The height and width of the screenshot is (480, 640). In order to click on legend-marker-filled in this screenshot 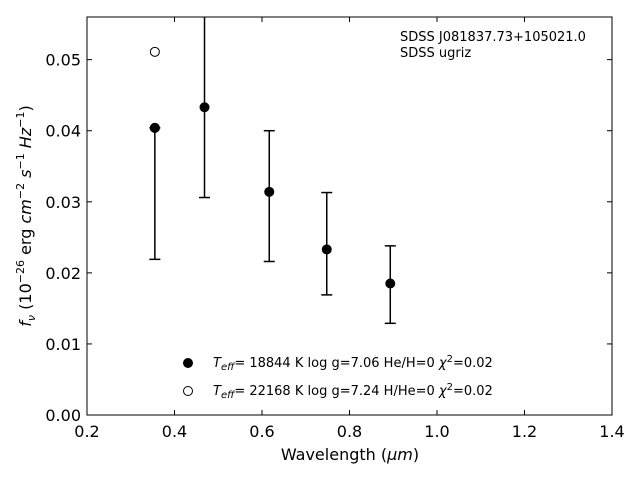, I will do `click(188, 363)`.